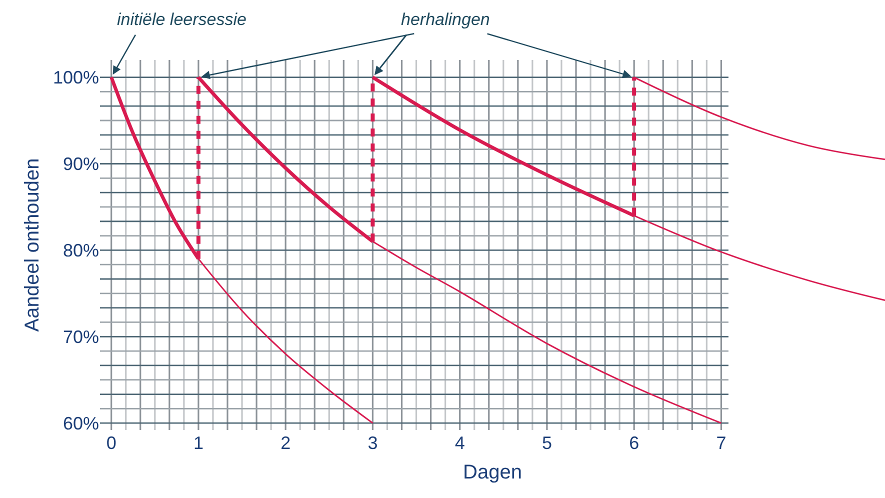 The width and height of the screenshot is (885, 498). What do you see at coordinates (198, 443) in the screenshot?
I see `x-tick-label: 1` at bounding box center [198, 443].